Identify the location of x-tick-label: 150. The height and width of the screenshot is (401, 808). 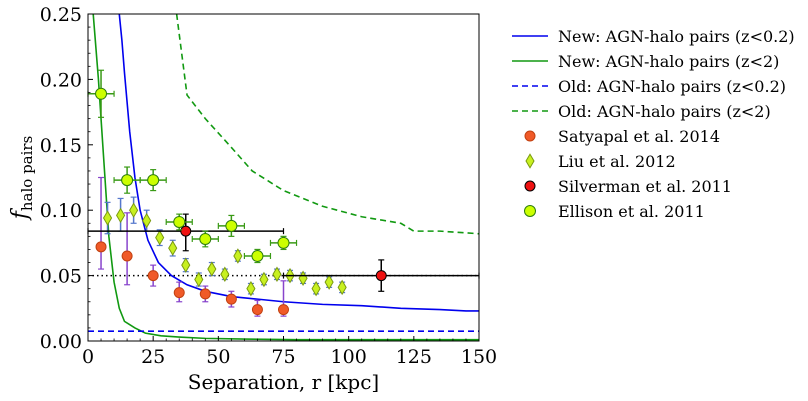
(479, 357).